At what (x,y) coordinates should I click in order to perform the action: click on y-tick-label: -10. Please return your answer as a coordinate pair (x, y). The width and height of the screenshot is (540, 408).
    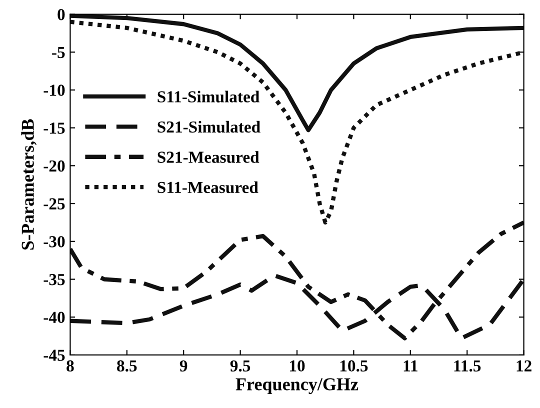
    Looking at the image, I should click on (54, 90).